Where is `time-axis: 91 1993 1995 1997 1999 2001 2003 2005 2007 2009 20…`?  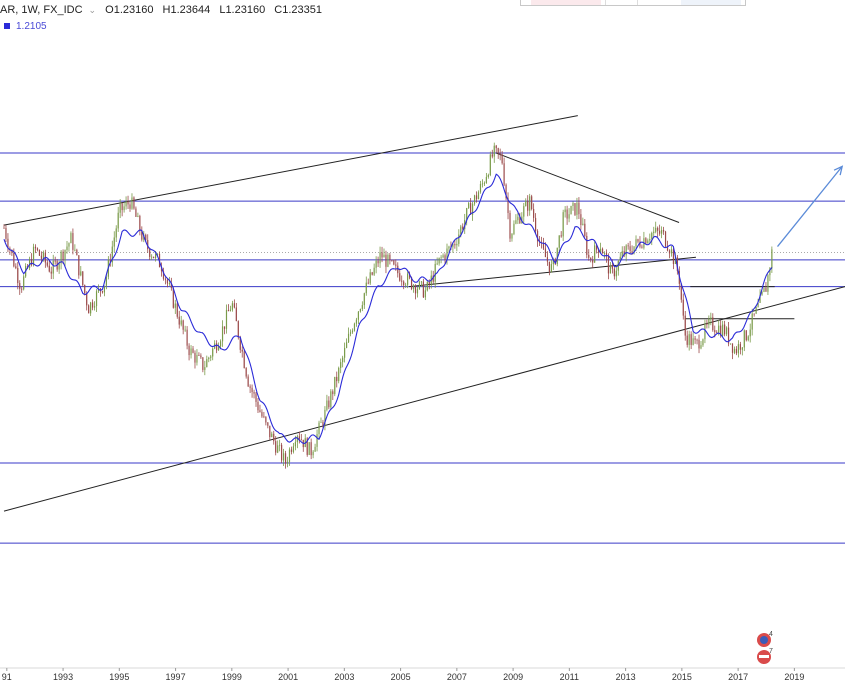
time-axis: 91 1993 1995 1997 1999 2001 2003 2005 2007 2009 20… is located at coordinates (422, 674).